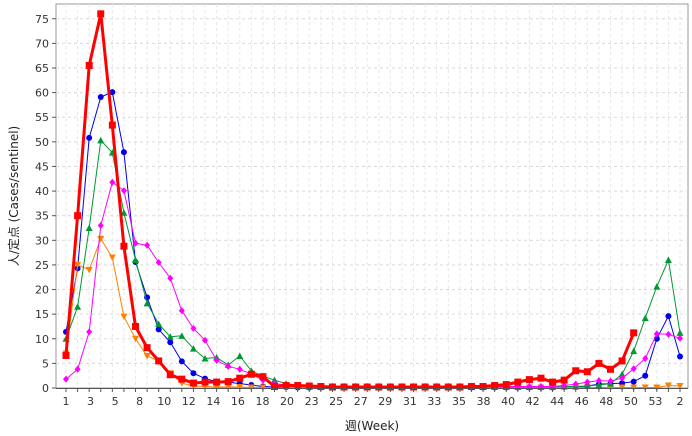 The image size is (692, 436). What do you see at coordinates (42, 19) in the screenshot?
I see `y-tick-label: 75` at bounding box center [42, 19].